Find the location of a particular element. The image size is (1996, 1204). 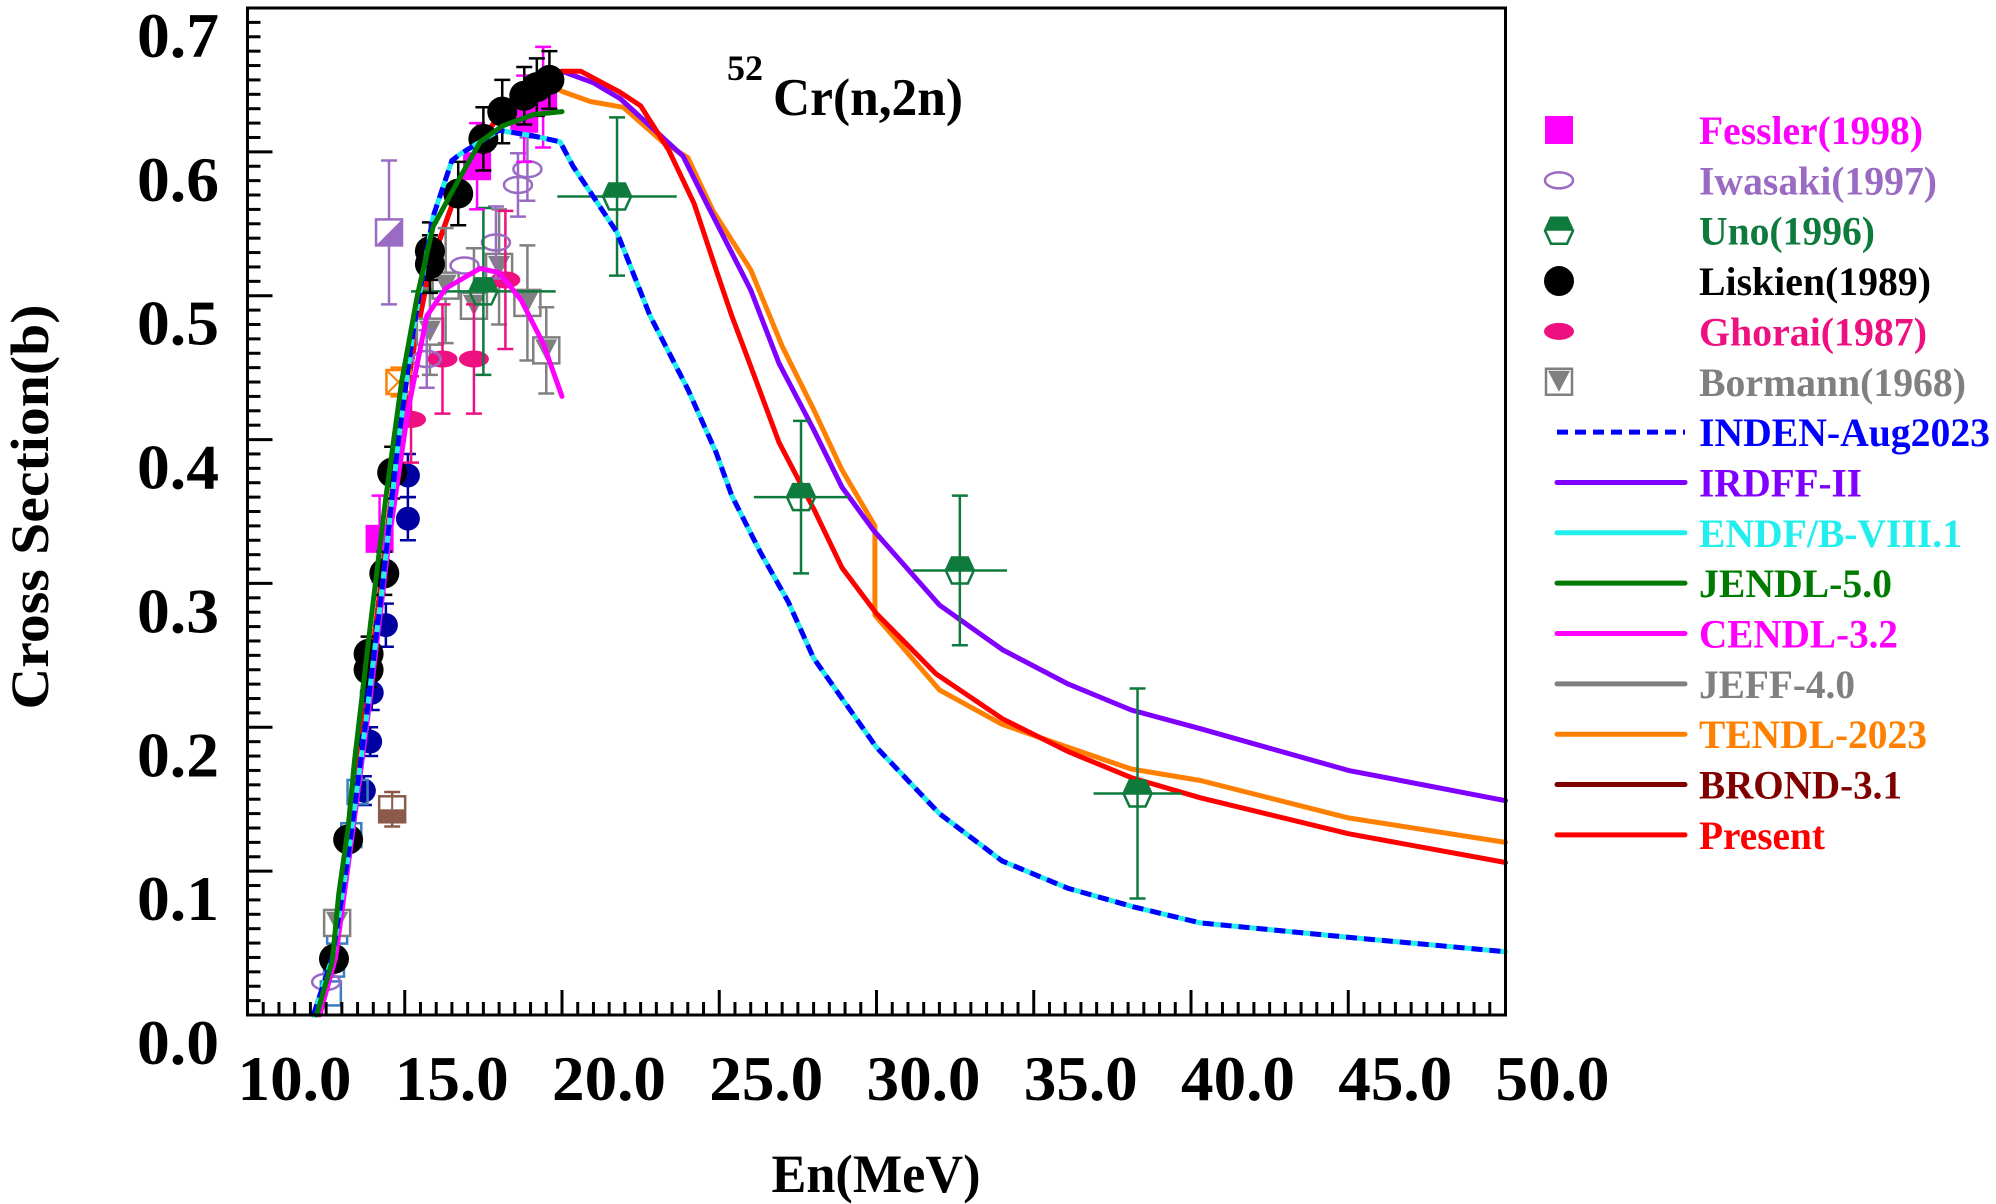

legend-label: TENDL-2023 is located at coordinates (1813, 734).